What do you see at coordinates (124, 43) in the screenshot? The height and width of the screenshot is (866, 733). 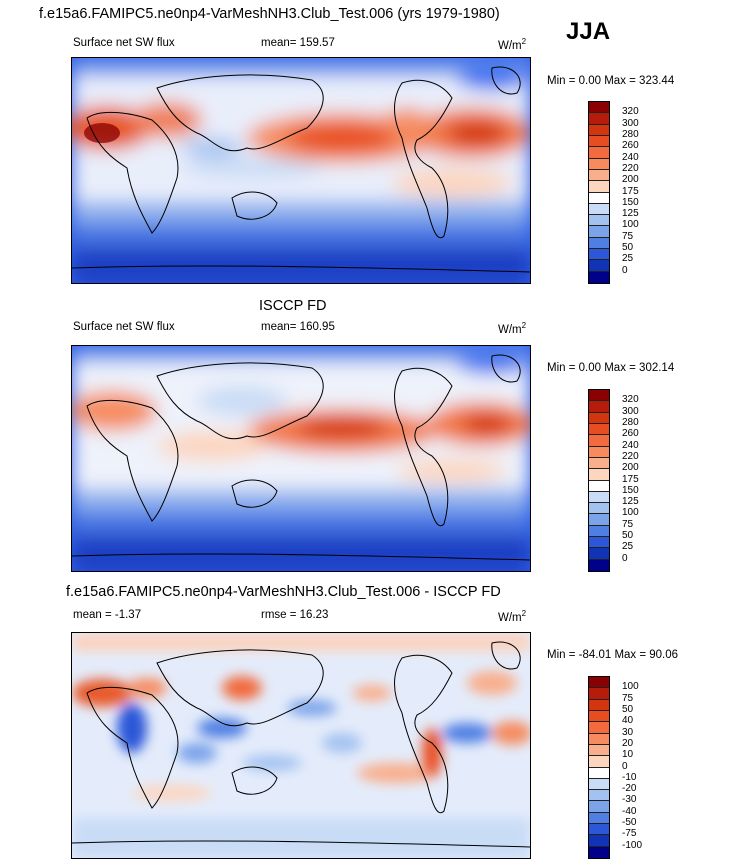 I see `panel1-variable-label: Surface net SW flux` at bounding box center [124, 43].